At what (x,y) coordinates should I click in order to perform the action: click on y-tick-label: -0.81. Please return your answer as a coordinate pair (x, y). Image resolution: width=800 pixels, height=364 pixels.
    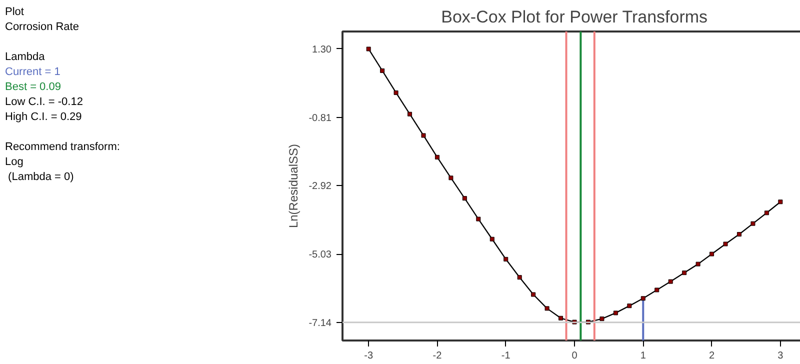
    Looking at the image, I should click on (320, 118).